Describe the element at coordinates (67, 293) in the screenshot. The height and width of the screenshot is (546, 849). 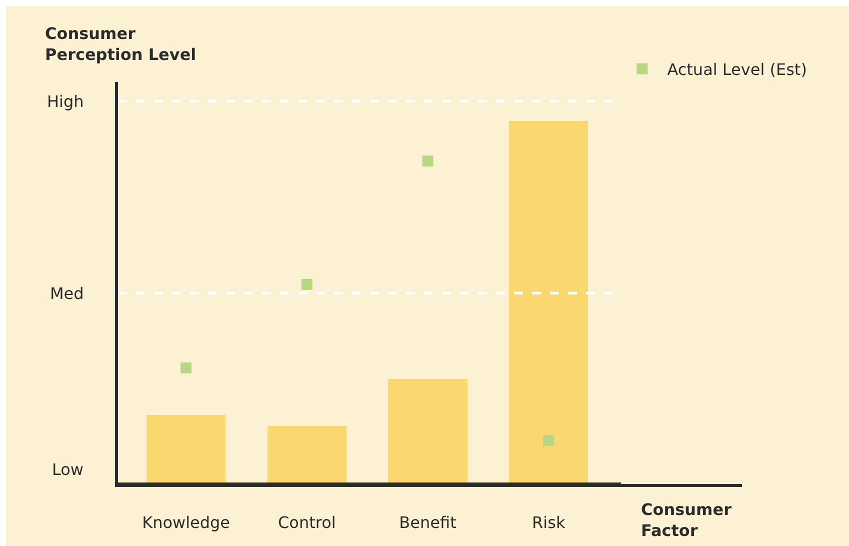
I see `ref-line-label: Med` at that location.